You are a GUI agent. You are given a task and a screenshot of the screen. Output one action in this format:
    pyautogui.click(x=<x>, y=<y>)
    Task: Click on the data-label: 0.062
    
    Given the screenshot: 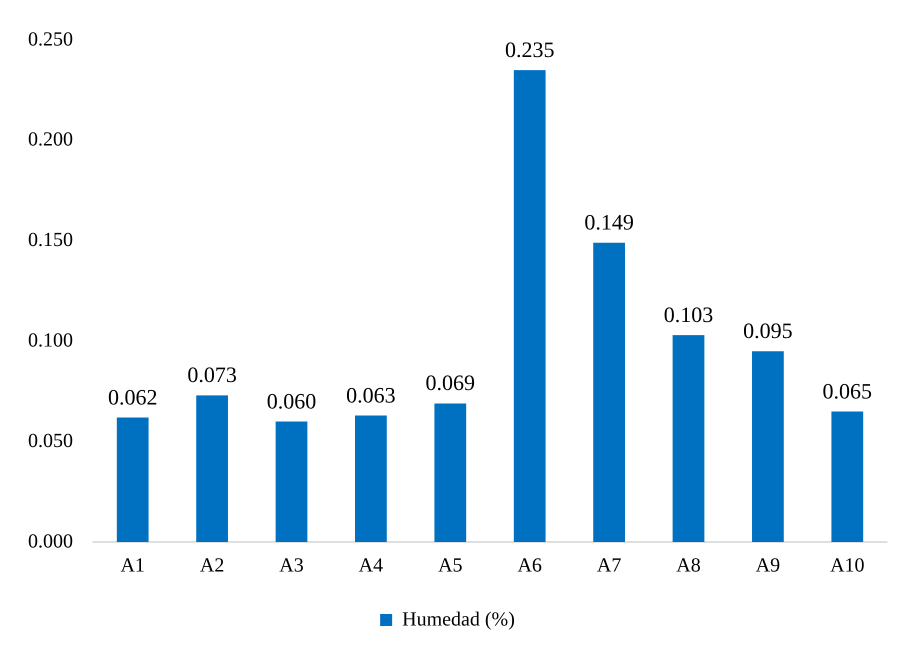 What is the action you would take?
    pyautogui.click(x=133, y=397)
    